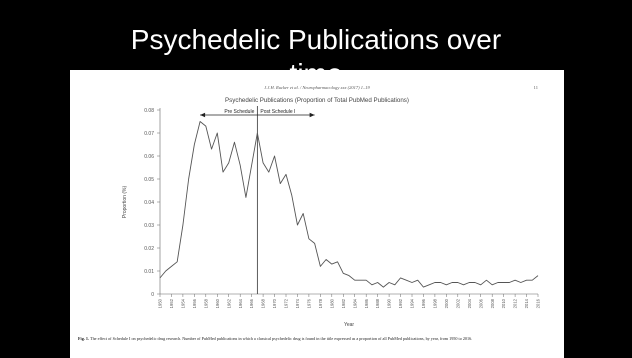  What do you see at coordinates (435, 303) in the screenshot?
I see `x-tick-label: 1998` at bounding box center [435, 303].